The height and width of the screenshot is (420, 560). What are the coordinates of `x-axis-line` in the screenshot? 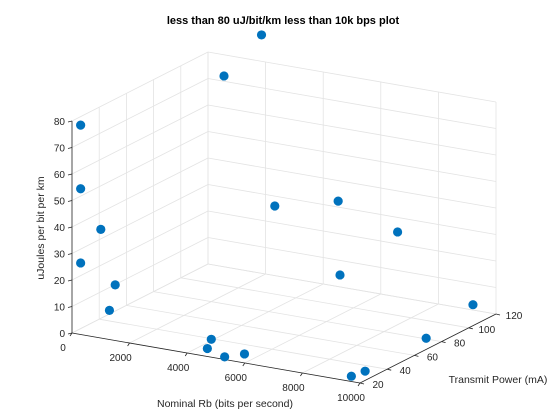 It's located at (216, 358).